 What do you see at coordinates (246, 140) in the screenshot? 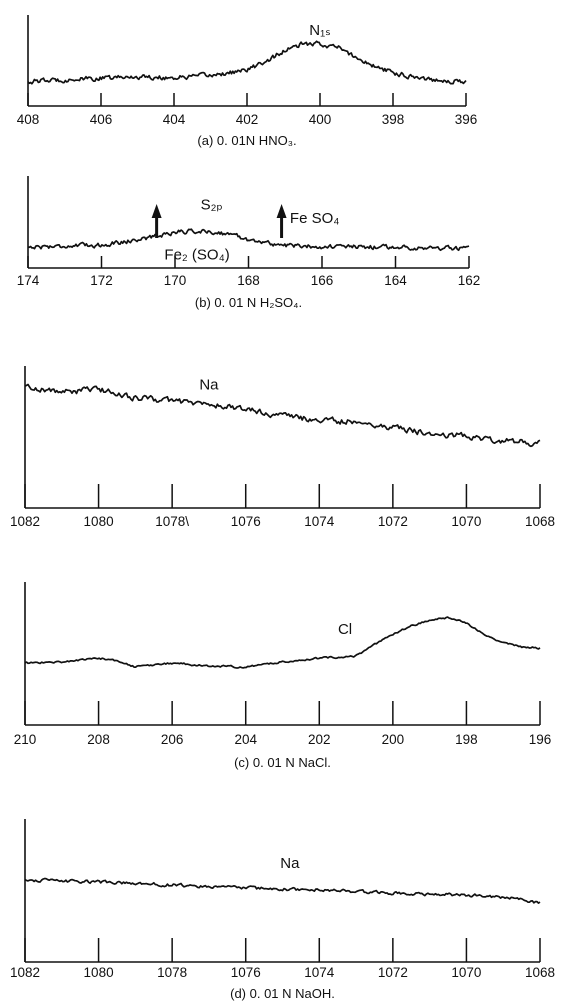
I see `panel-caption: (a) 0. 01N HNO₃.` at bounding box center [246, 140].